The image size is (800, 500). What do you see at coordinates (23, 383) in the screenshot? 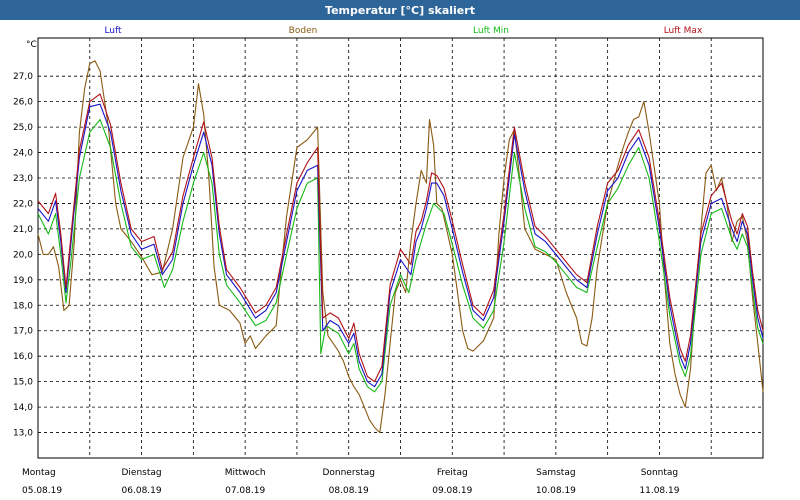
I see `y-tick-label: 15,0` at bounding box center [23, 383].